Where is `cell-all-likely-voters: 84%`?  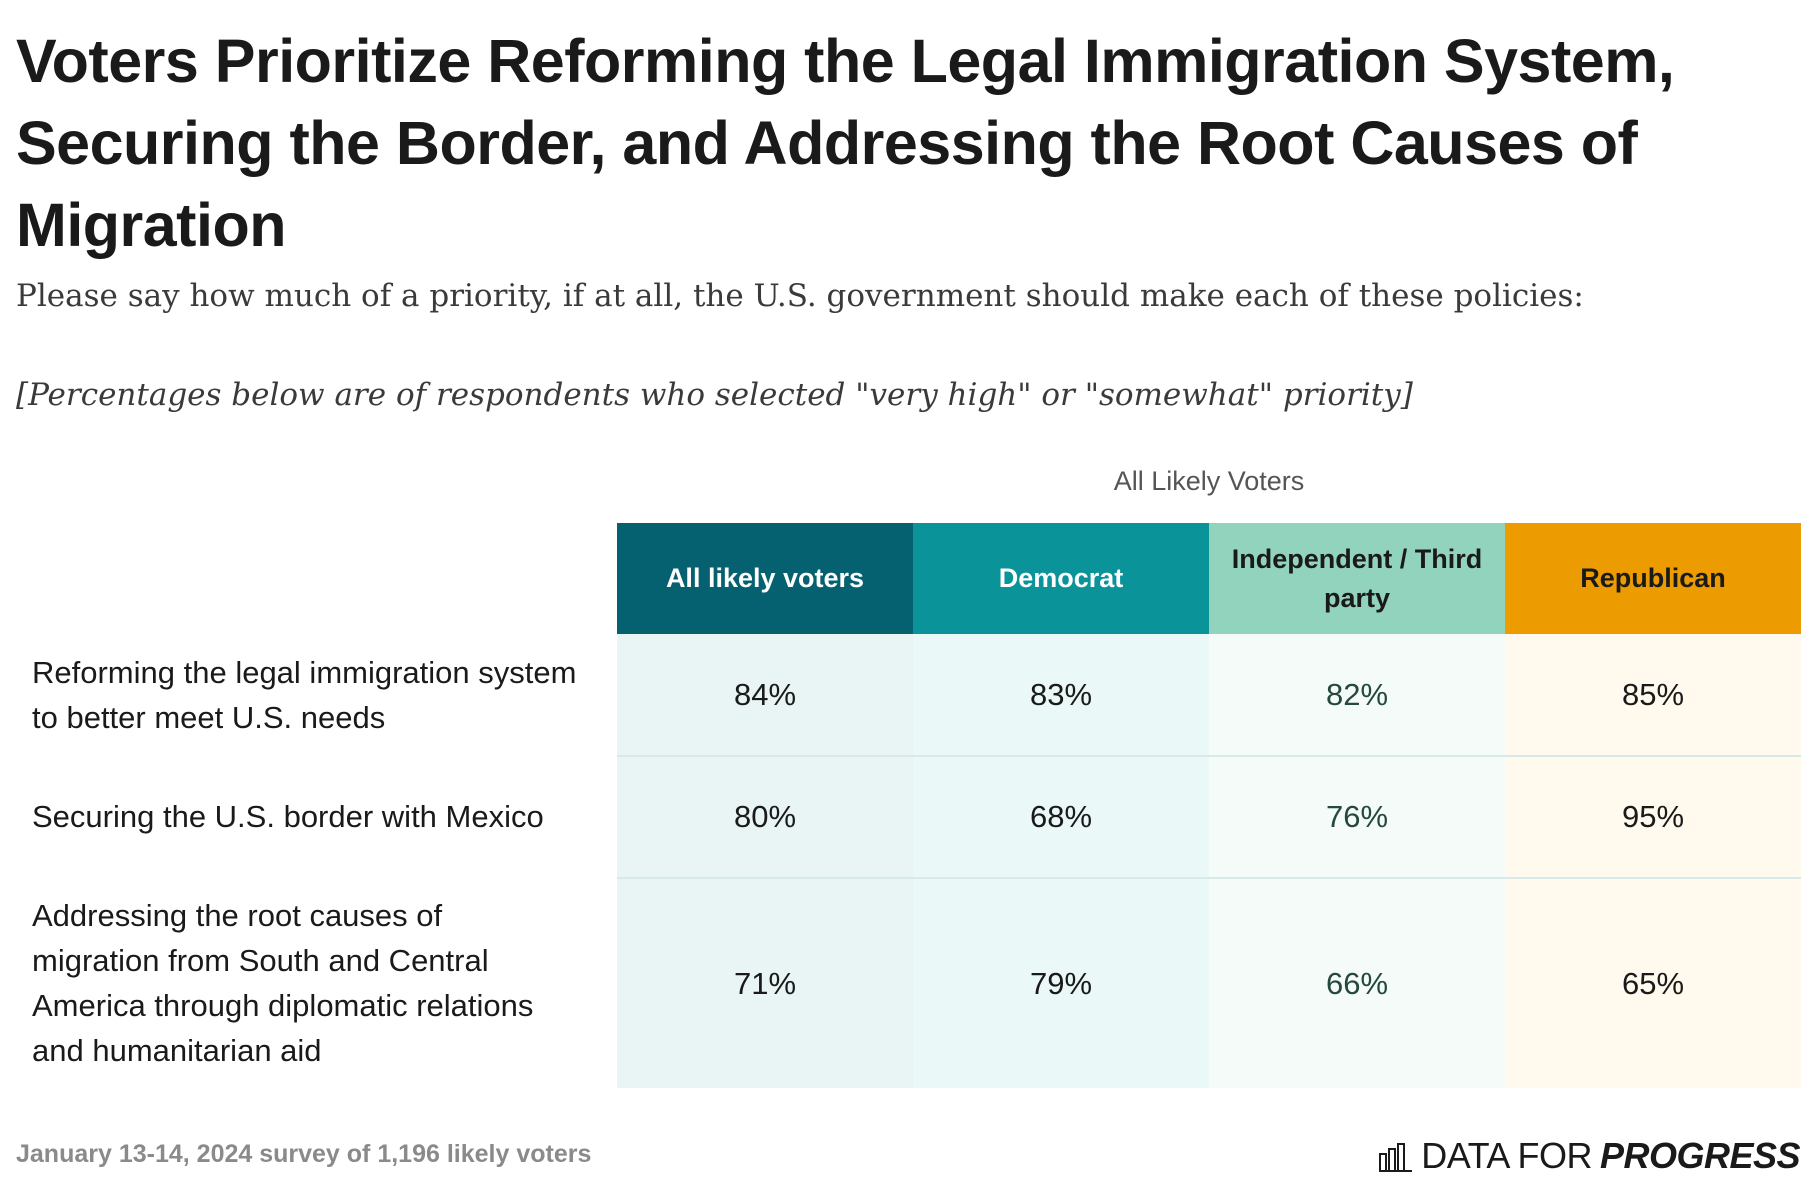
cell-all-likely-voters: 84% is located at coordinates (765, 694).